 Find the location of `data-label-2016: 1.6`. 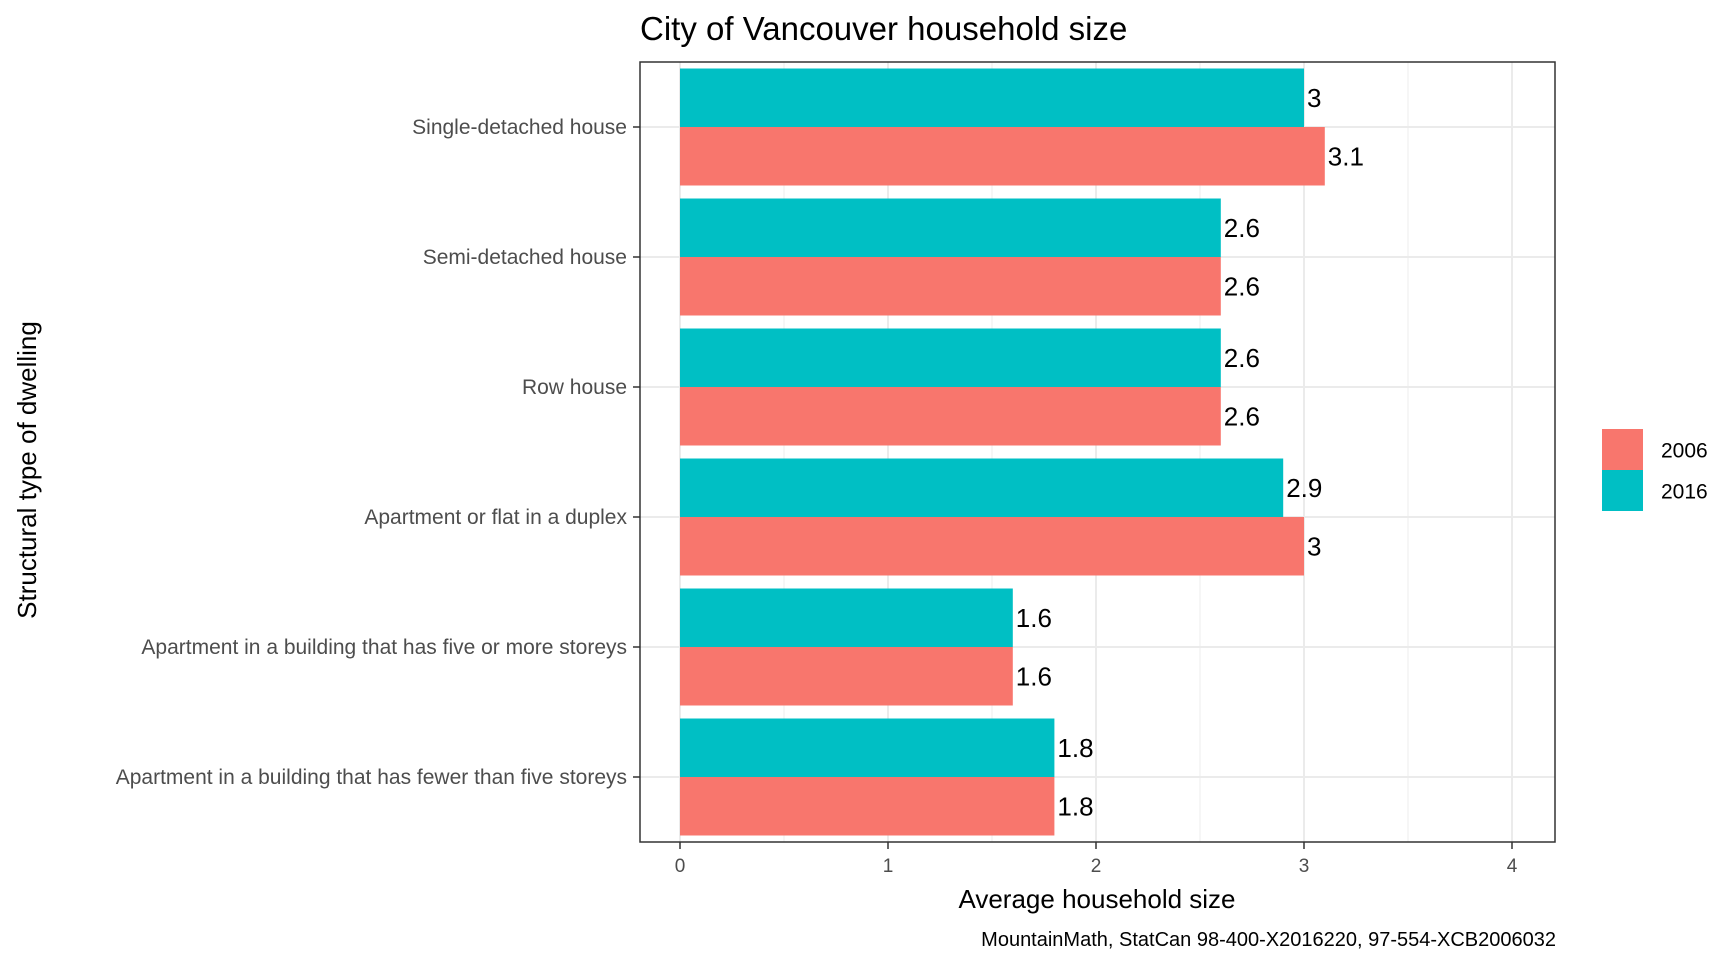

data-label-2016: 1.6 is located at coordinates (1034, 618).